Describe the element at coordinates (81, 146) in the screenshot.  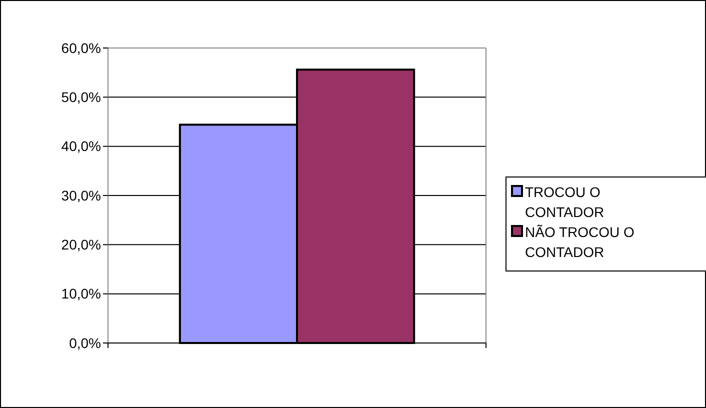
I see `y-tick-label: 40,0%` at that location.